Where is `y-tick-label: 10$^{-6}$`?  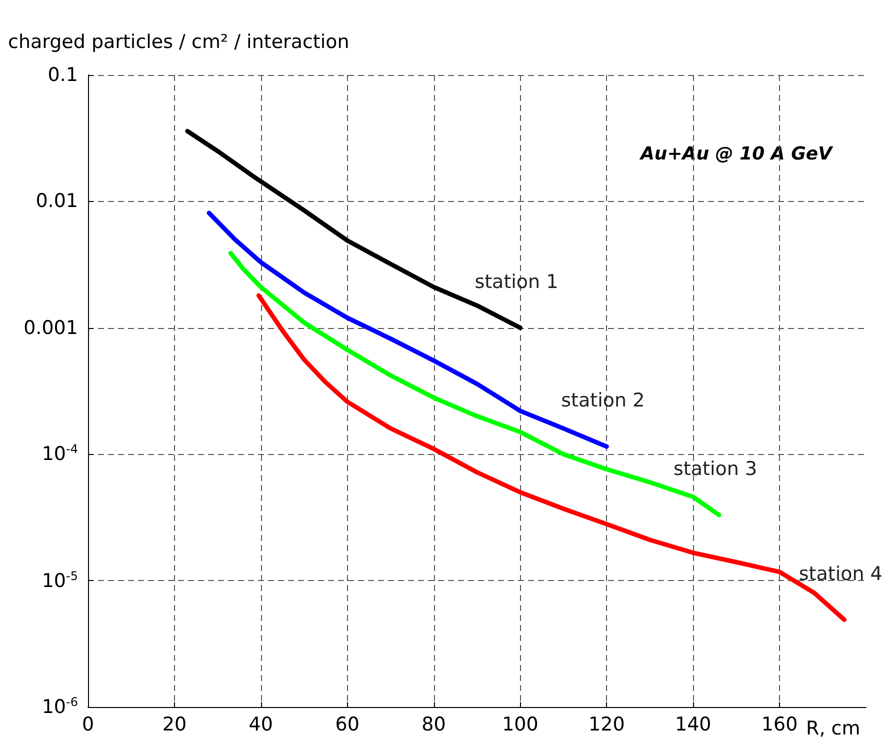
y-tick-label: 10$^{-6}$ is located at coordinates (60, 707).